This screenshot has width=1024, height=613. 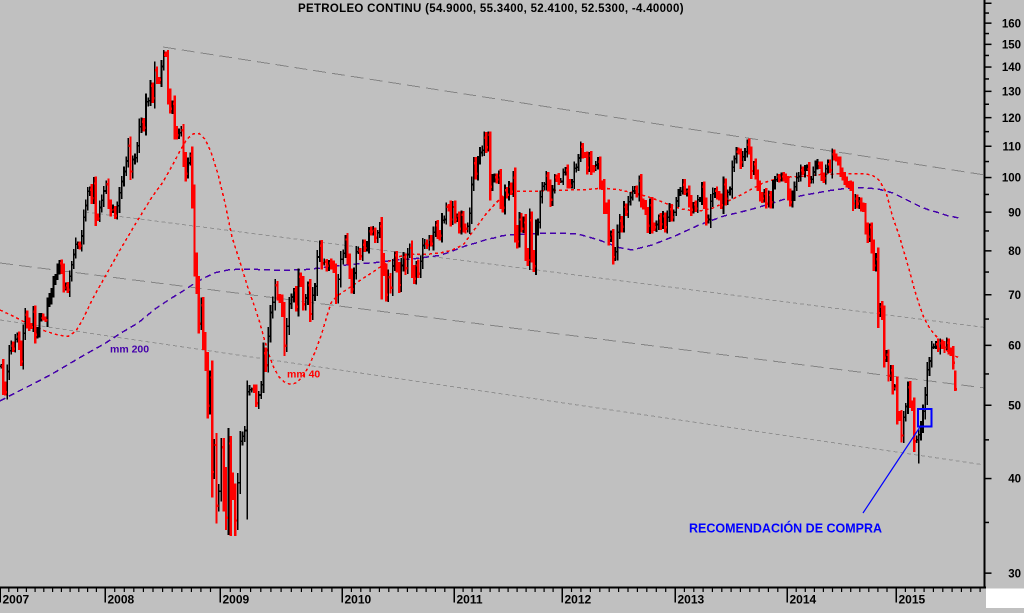 I want to click on svg-text: 130, so click(x=1011, y=93).